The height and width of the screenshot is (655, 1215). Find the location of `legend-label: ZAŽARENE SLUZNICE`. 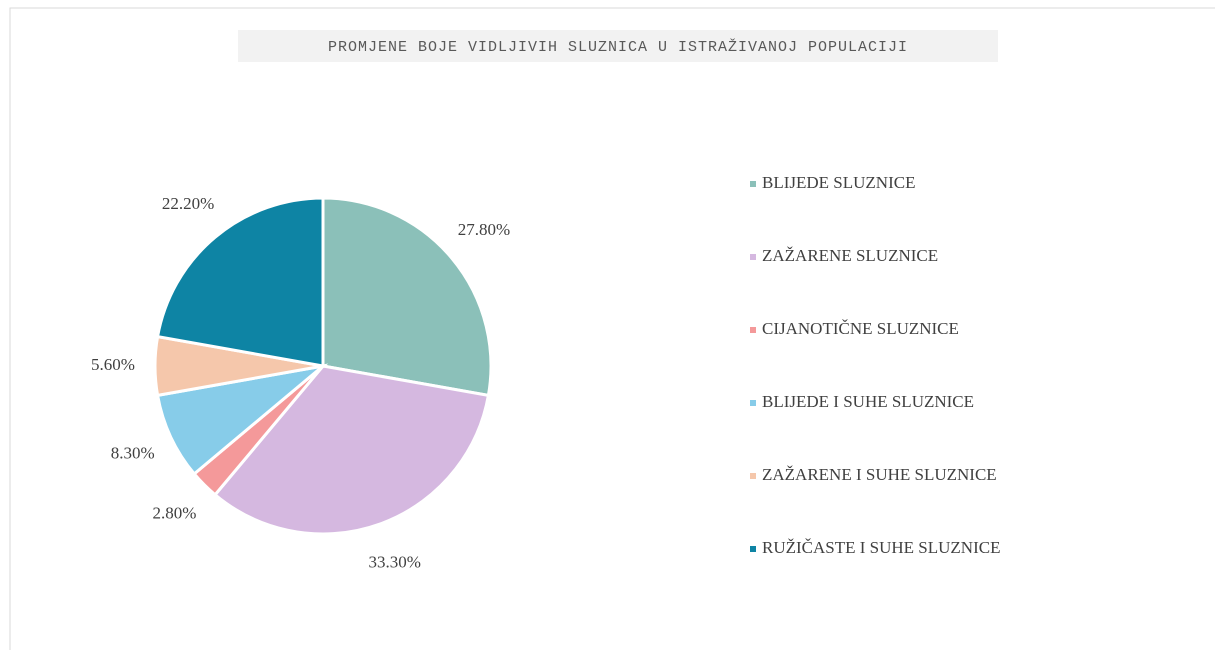

legend-label: ZAŽARENE SLUZNICE is located at coordinates (850, 255).